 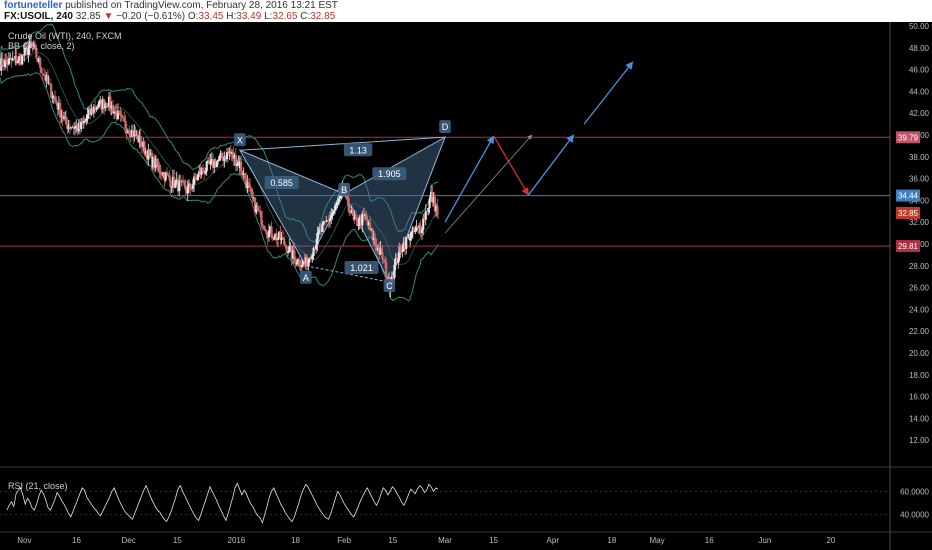 I want to click on price-badge-text: 32.85, so click(x=908, y=213).